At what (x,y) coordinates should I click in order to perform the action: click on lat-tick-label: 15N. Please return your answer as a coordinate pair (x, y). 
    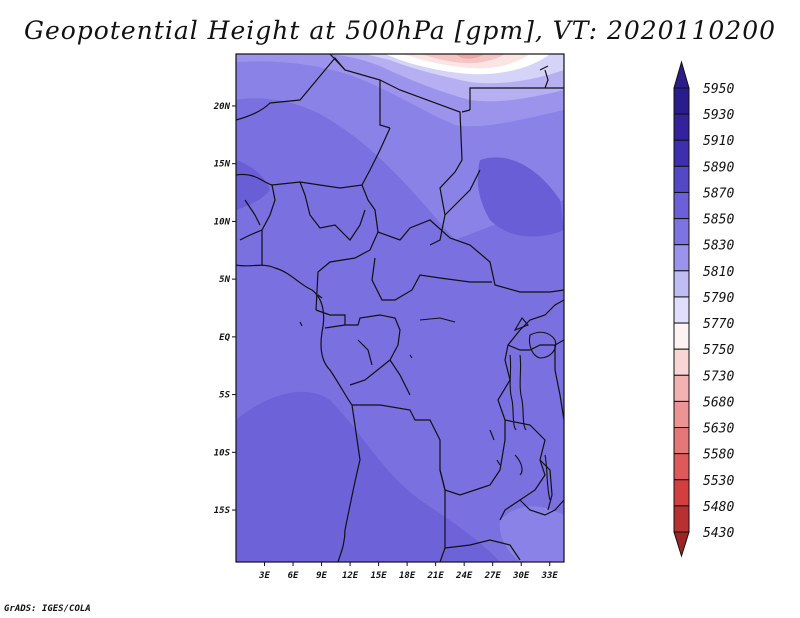
    Looking at the image, I should click on (222, 165).